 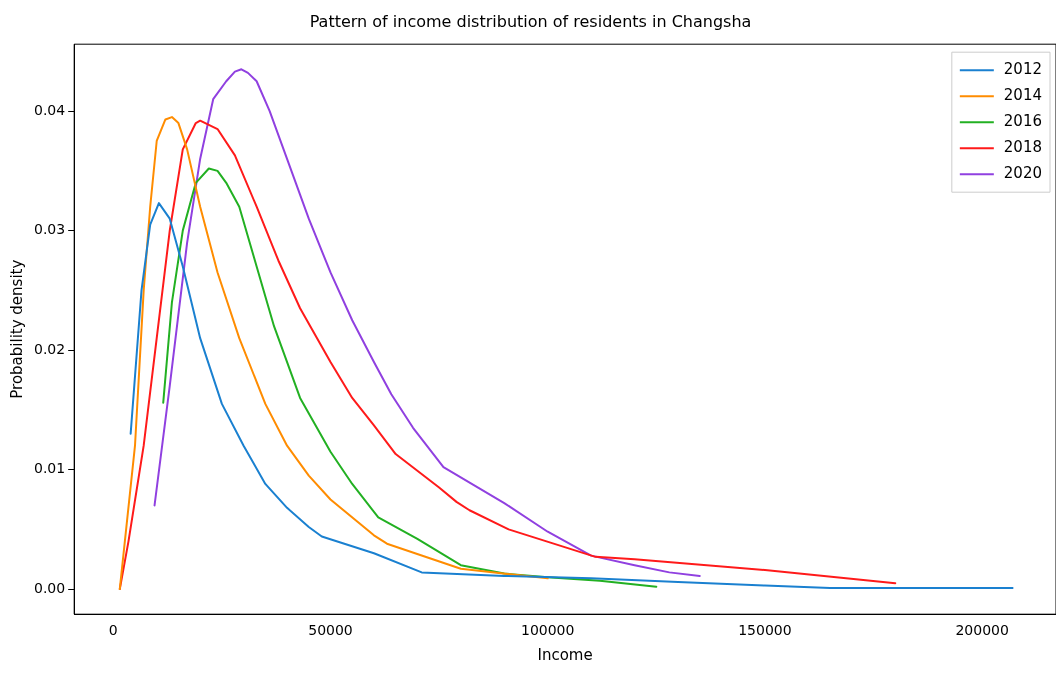 I want to click on legend-label: 2018, so click(x=1023, y=147).